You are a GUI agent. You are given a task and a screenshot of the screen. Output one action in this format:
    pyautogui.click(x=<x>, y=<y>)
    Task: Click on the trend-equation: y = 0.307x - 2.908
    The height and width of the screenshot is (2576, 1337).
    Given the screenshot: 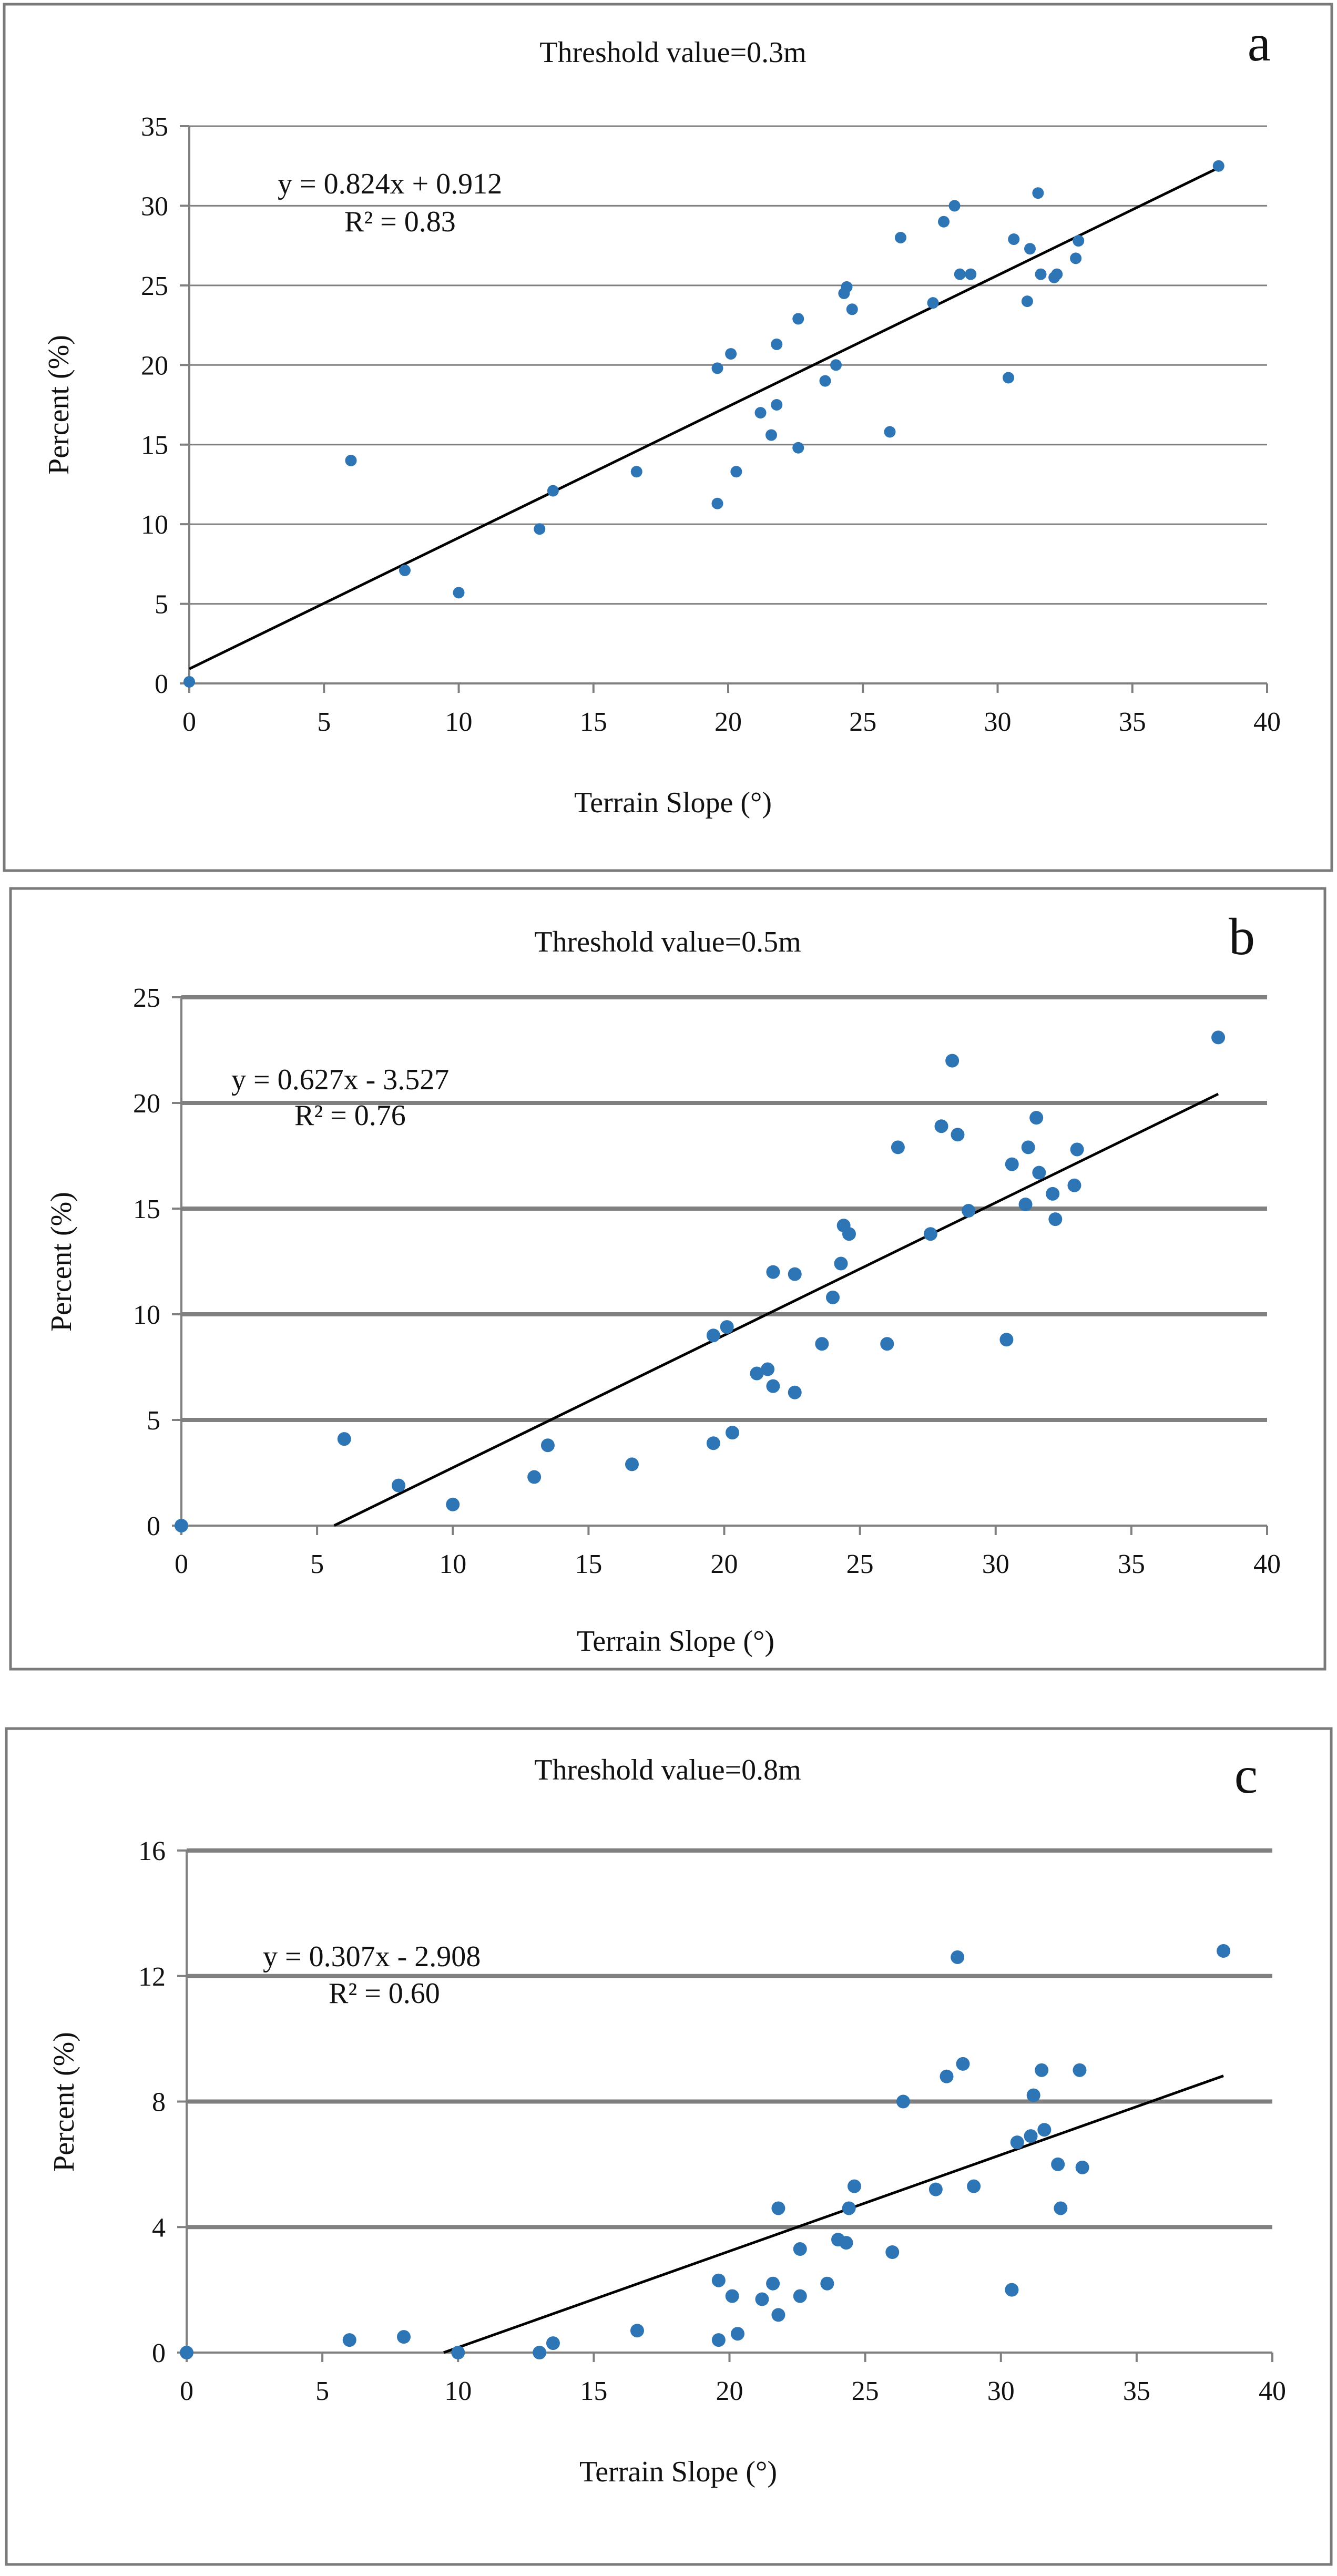 What is the action you would take?
    pyautogui.click(x=372, y=1956)
    